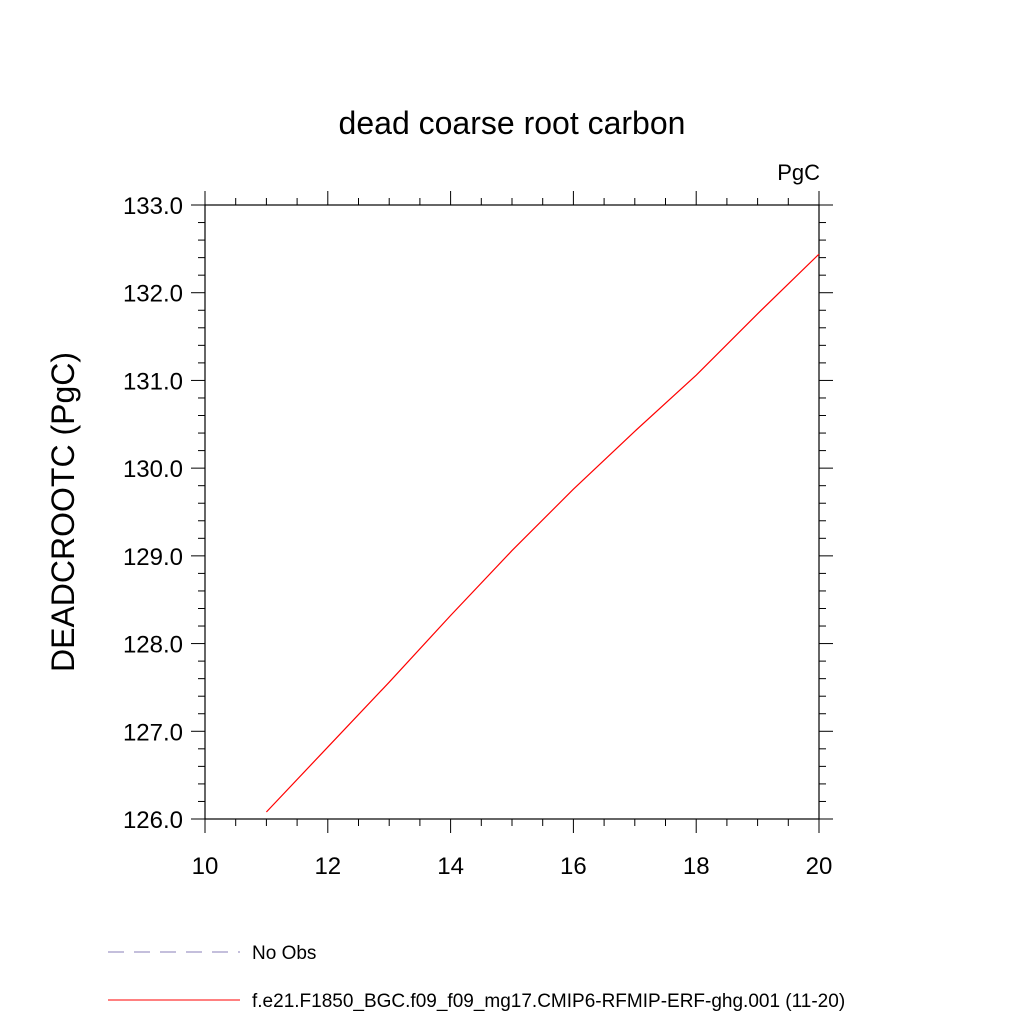 This screenshot has width=1024, height=1024. Describe the element at coordinates (63, 512) in the screenshot. I see `y-axis-label: DEADCROOTC (PgC)` at that location.